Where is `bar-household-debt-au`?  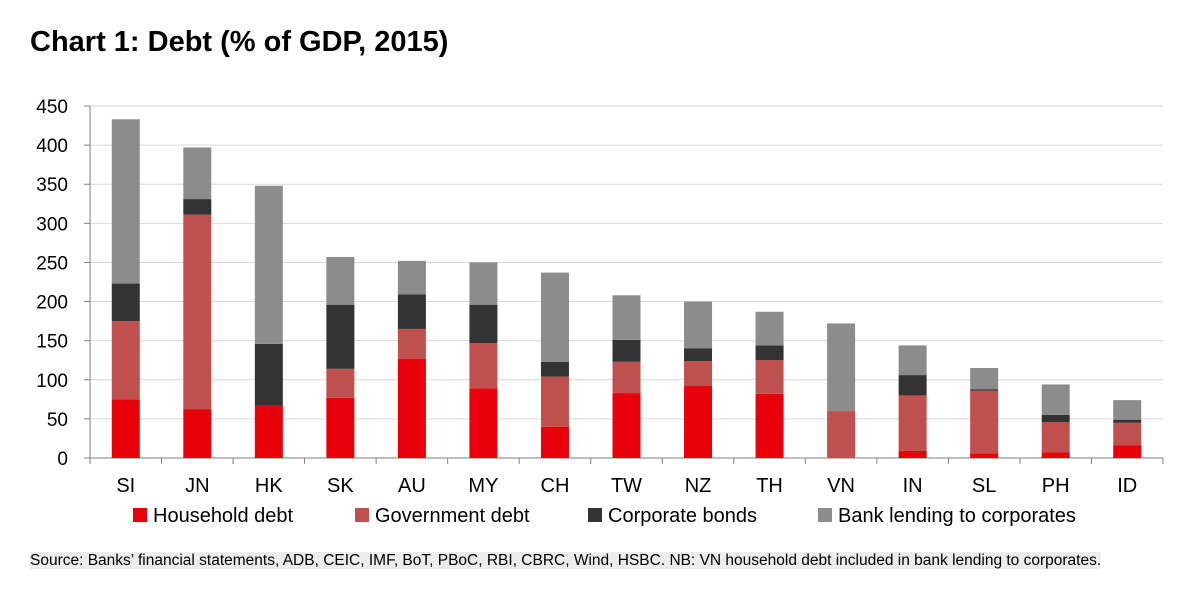 bar-household-debt-au is located at coordinates (411, 408).